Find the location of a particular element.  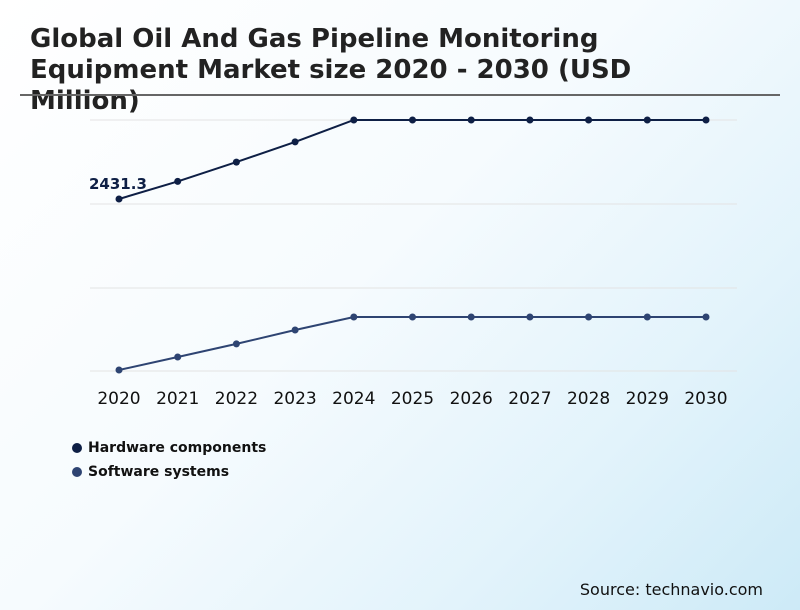

series-line-hardware is located at coordinates (412, 159).